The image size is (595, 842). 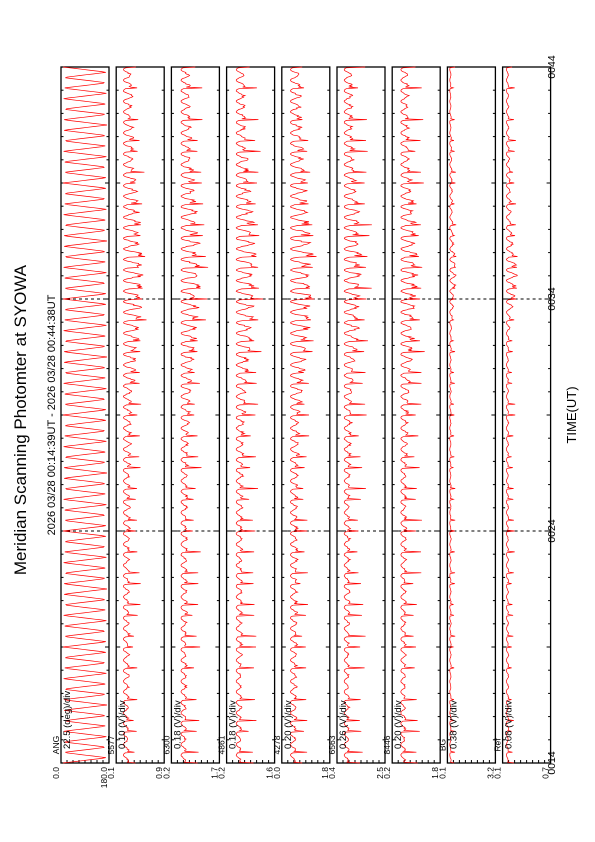 What do you see at coordinates (453, 724) in the screenshot?
I see `scale-label: 0.38 (V)/div` at bounding box center [453, 724].